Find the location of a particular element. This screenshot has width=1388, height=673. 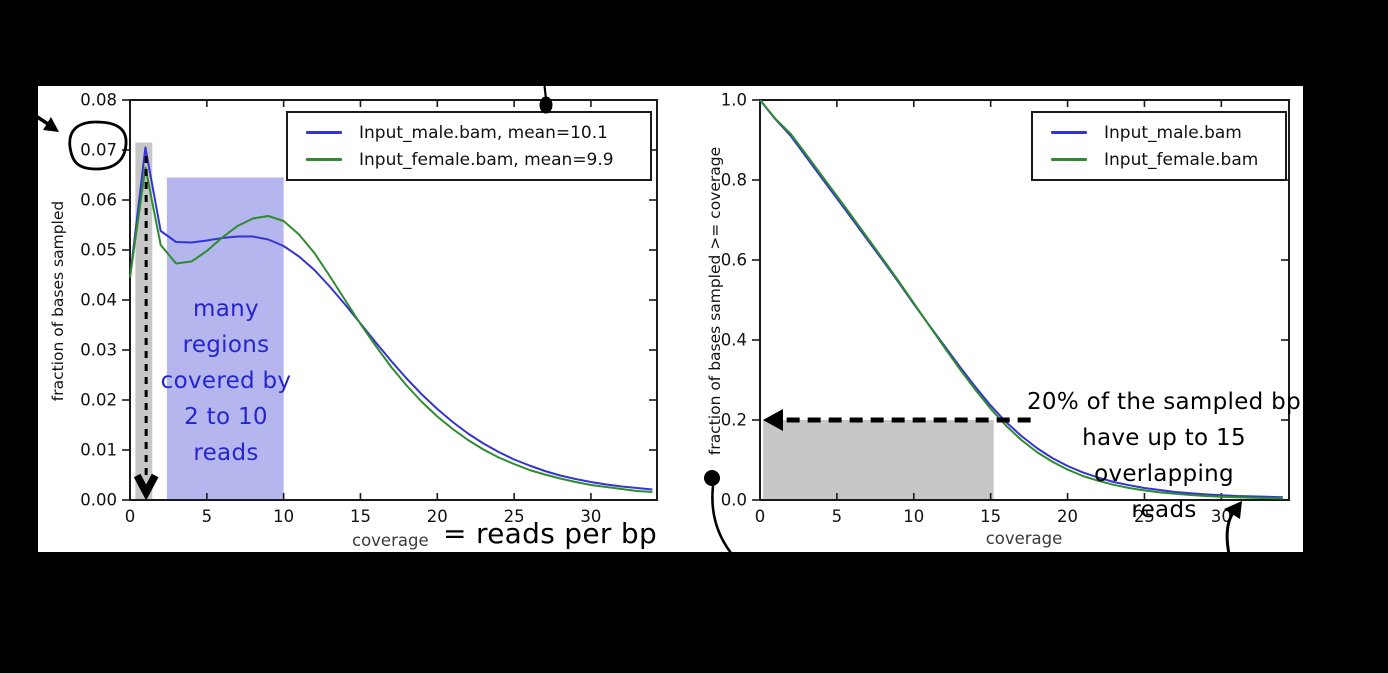

left-x-axis-label: coverage is located at coordinates (390, 540).